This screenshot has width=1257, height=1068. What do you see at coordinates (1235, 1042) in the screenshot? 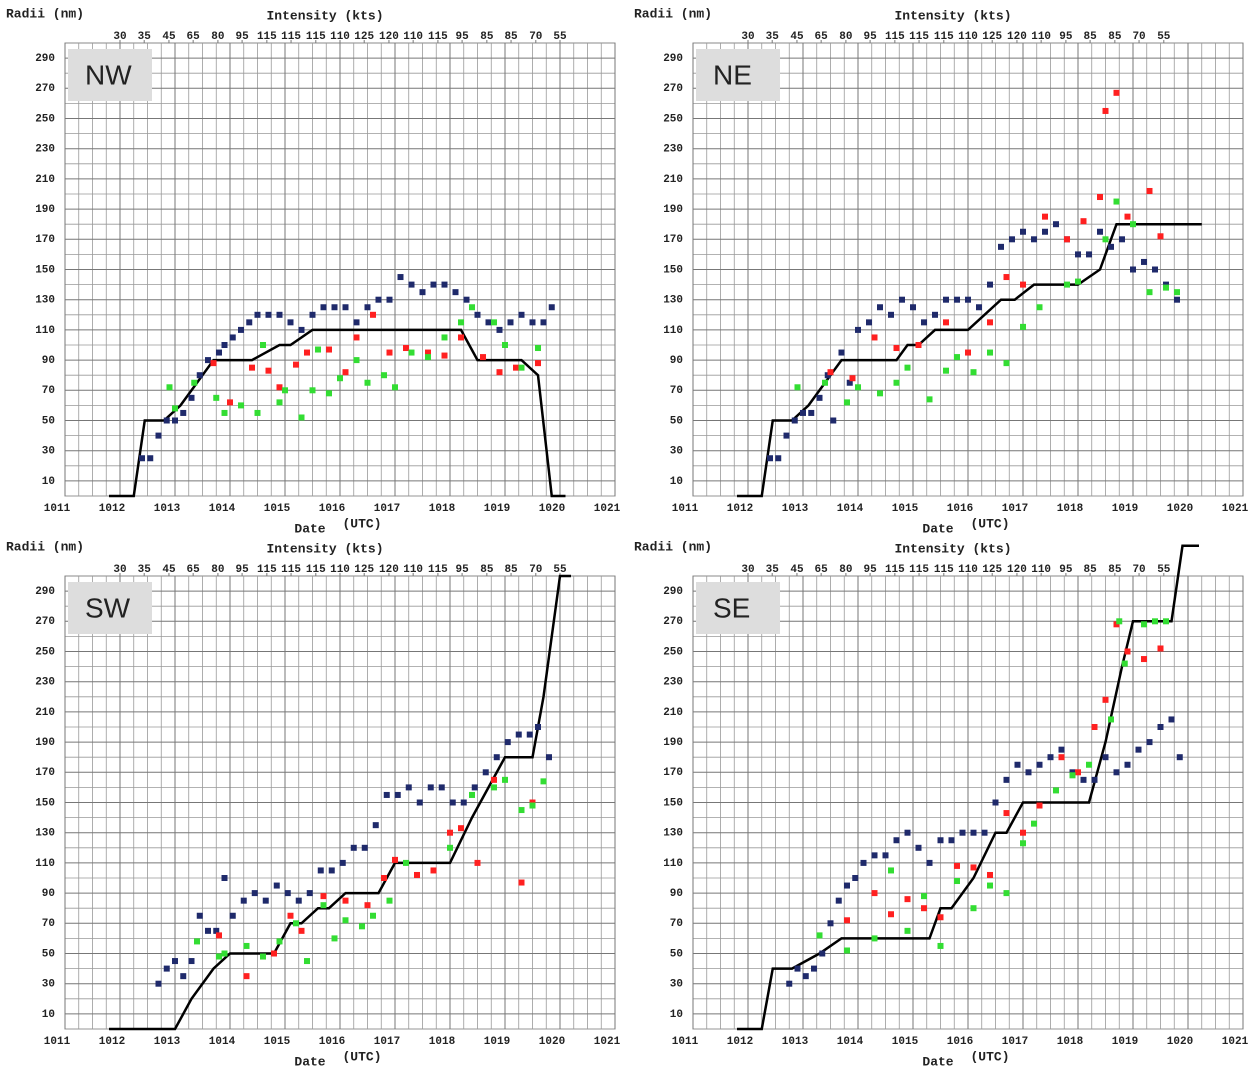
I see `x-tick-label: 1021` at bounding box center [1235, 1042].